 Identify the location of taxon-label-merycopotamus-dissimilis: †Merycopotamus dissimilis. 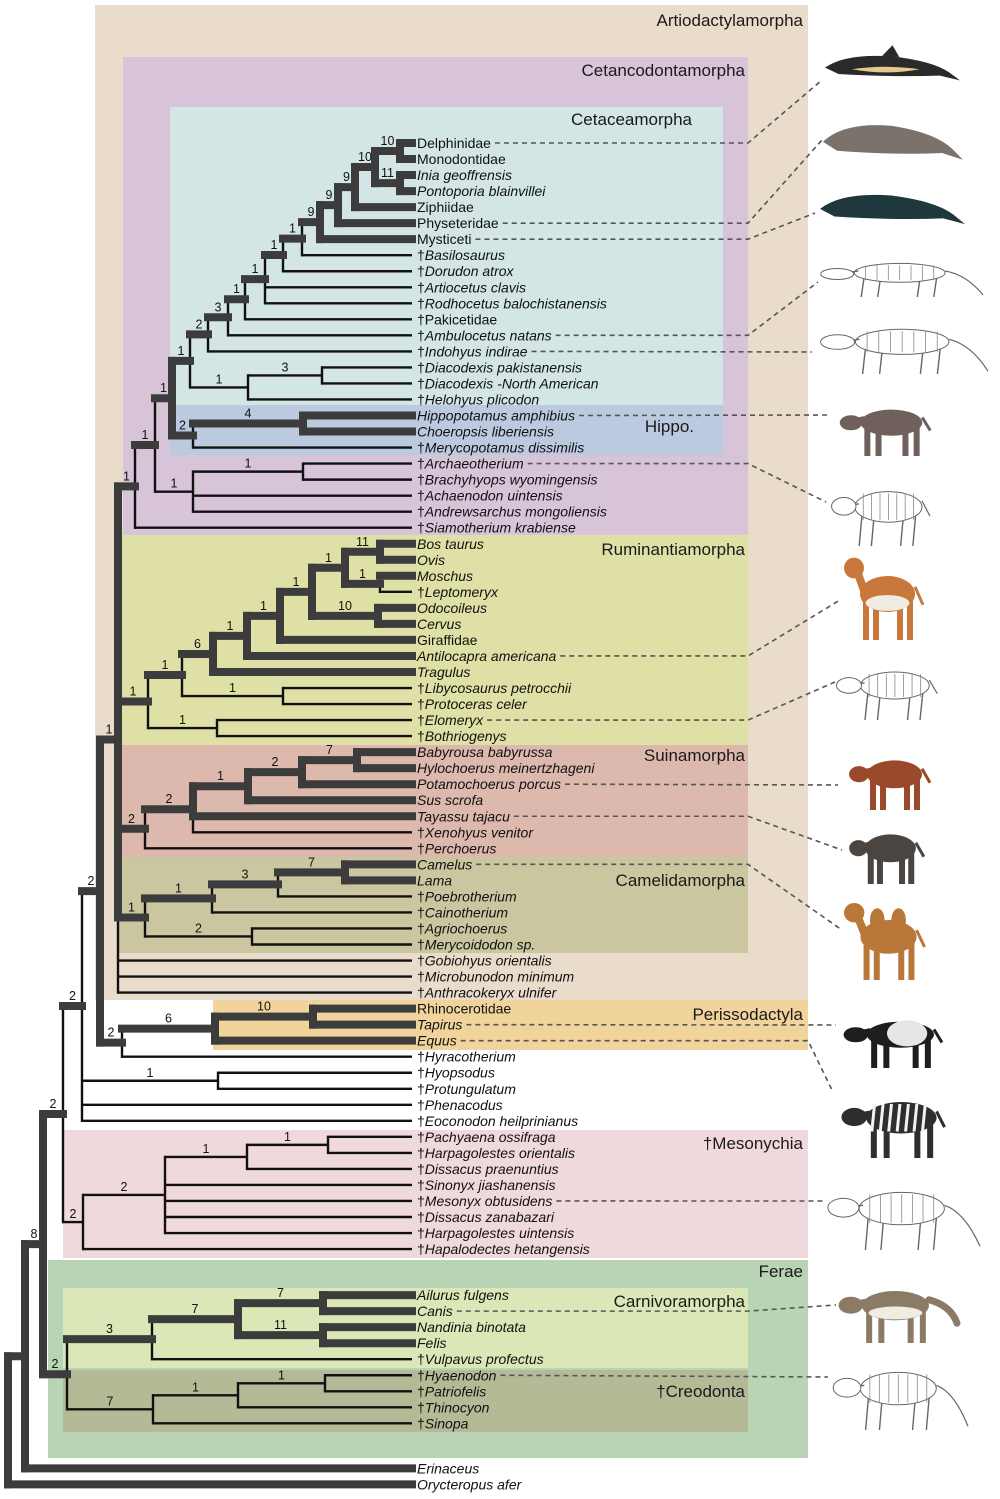
(500, 448).